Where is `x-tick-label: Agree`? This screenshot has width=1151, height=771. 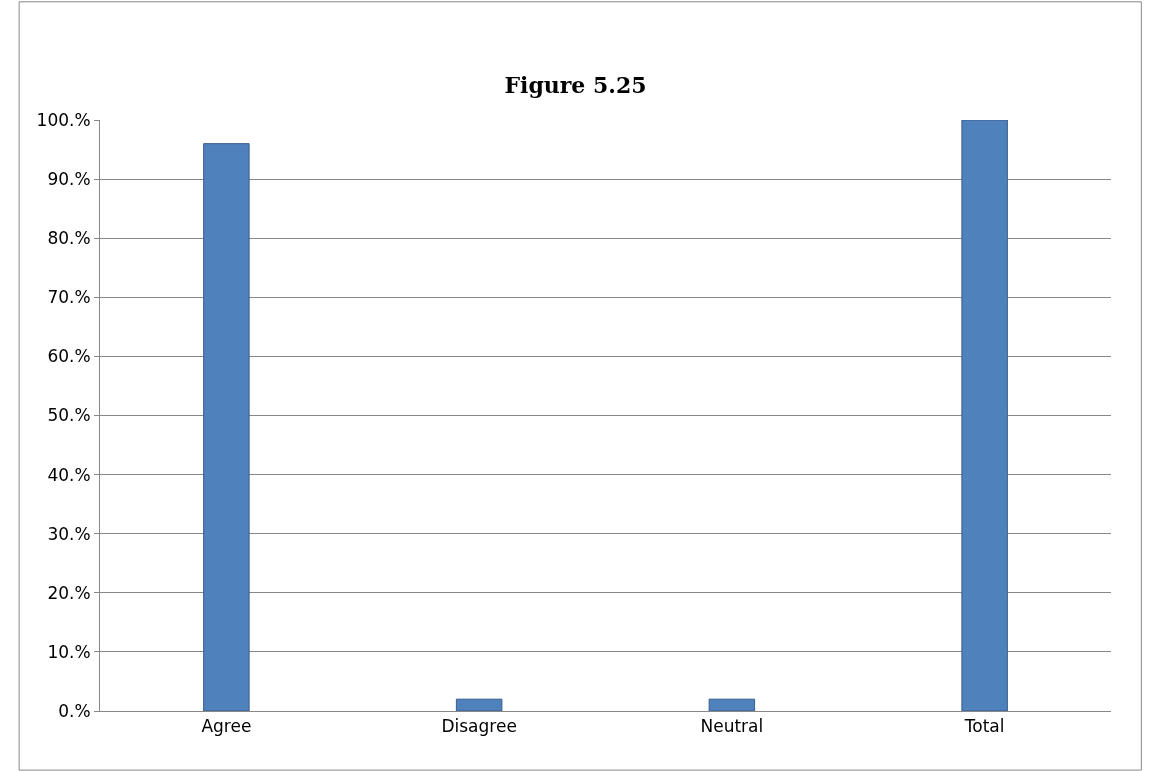
x-tick-label: Agree is located at coordinates (226, 726).